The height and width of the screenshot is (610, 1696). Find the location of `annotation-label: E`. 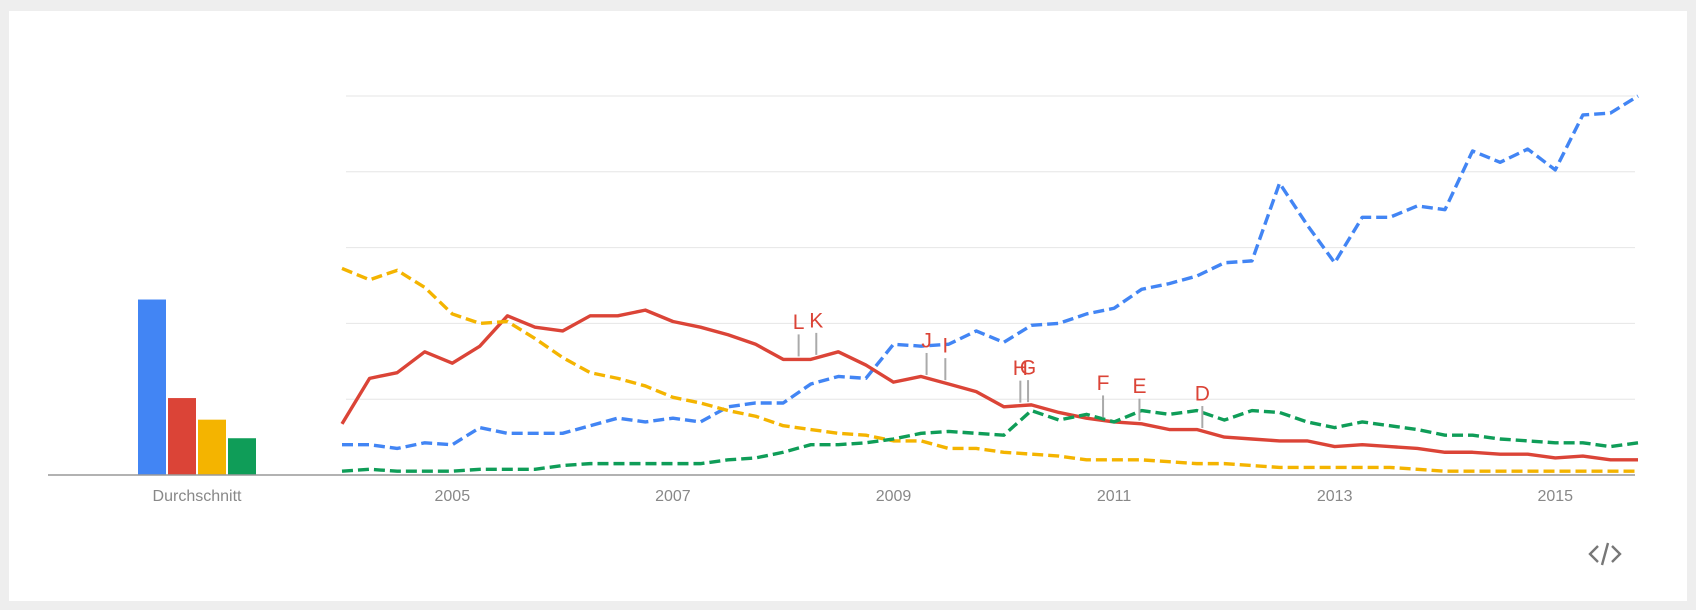

annotation-label: E is located at coordinates (1139, 386).